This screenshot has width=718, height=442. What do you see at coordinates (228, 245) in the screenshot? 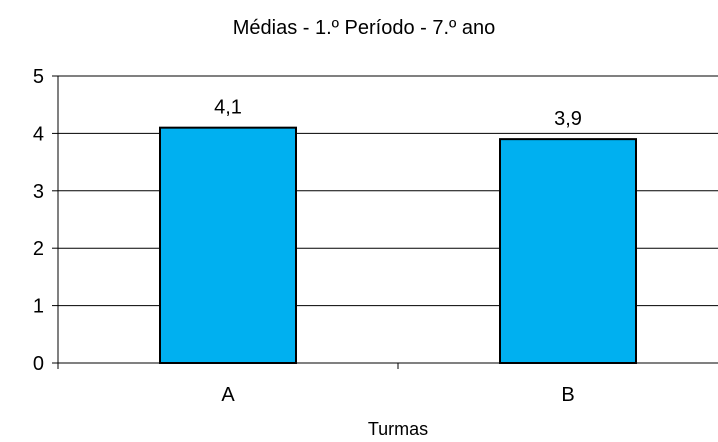
I see `bar-A` at bounding box center [228, 245].